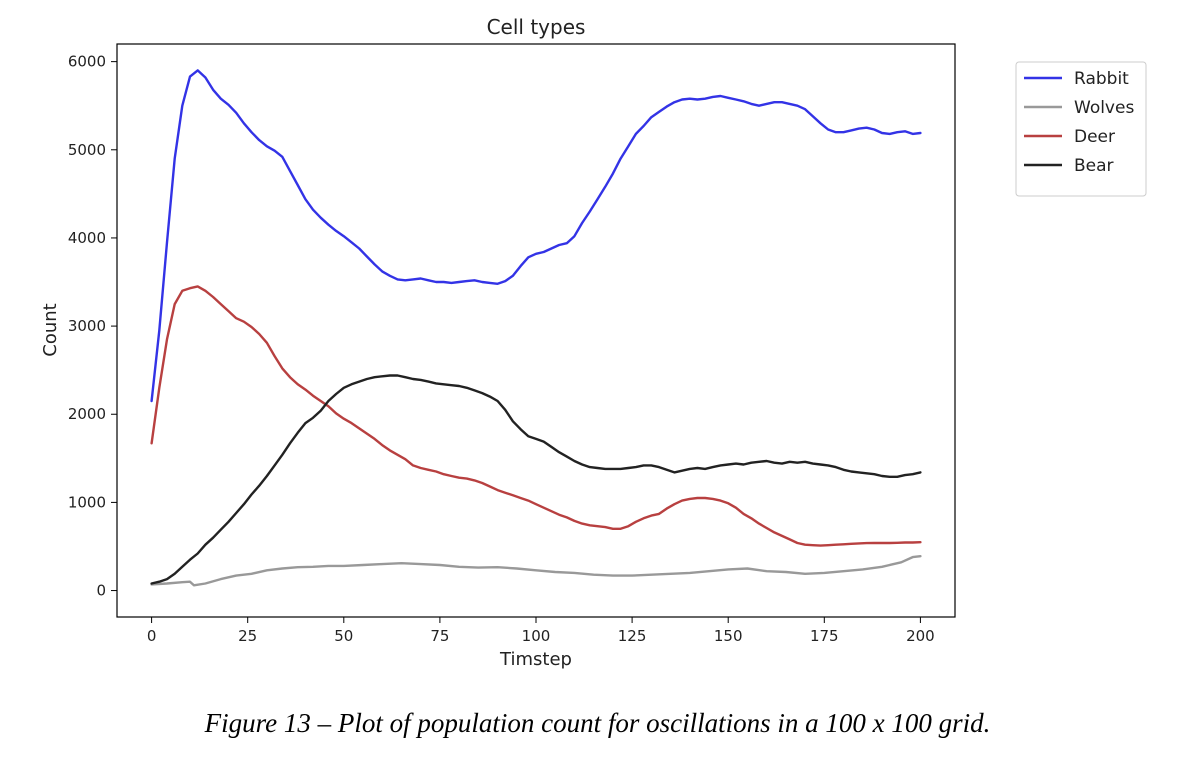 The width and height of the screenshot is (1195, 759). What do you see at coordinates (87, 326) in the screenshot?
I see `y-tick-label: 3000` at bounding box center [87, 326].